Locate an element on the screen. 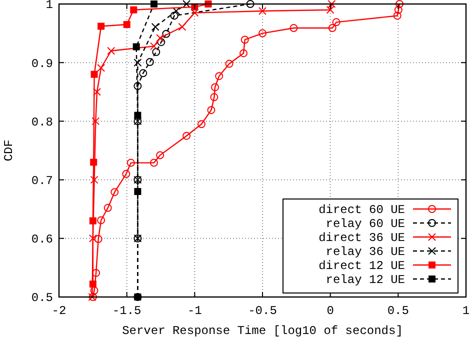 The image size is (474, 340). y-tick-label: 0.8 is located at coordinates (42, 122).